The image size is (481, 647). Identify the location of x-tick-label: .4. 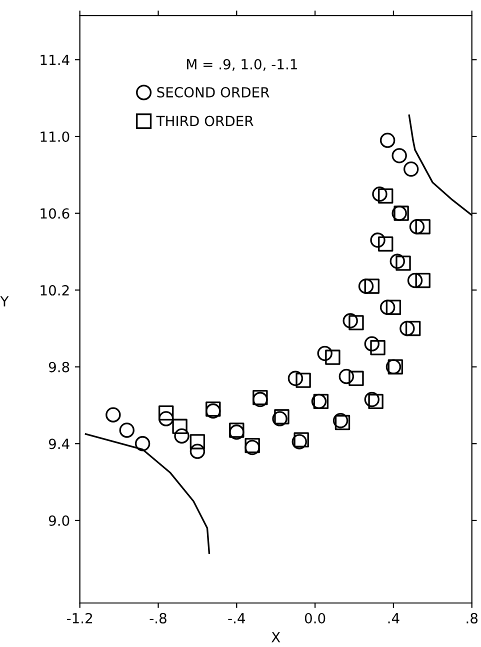
(394, 618).